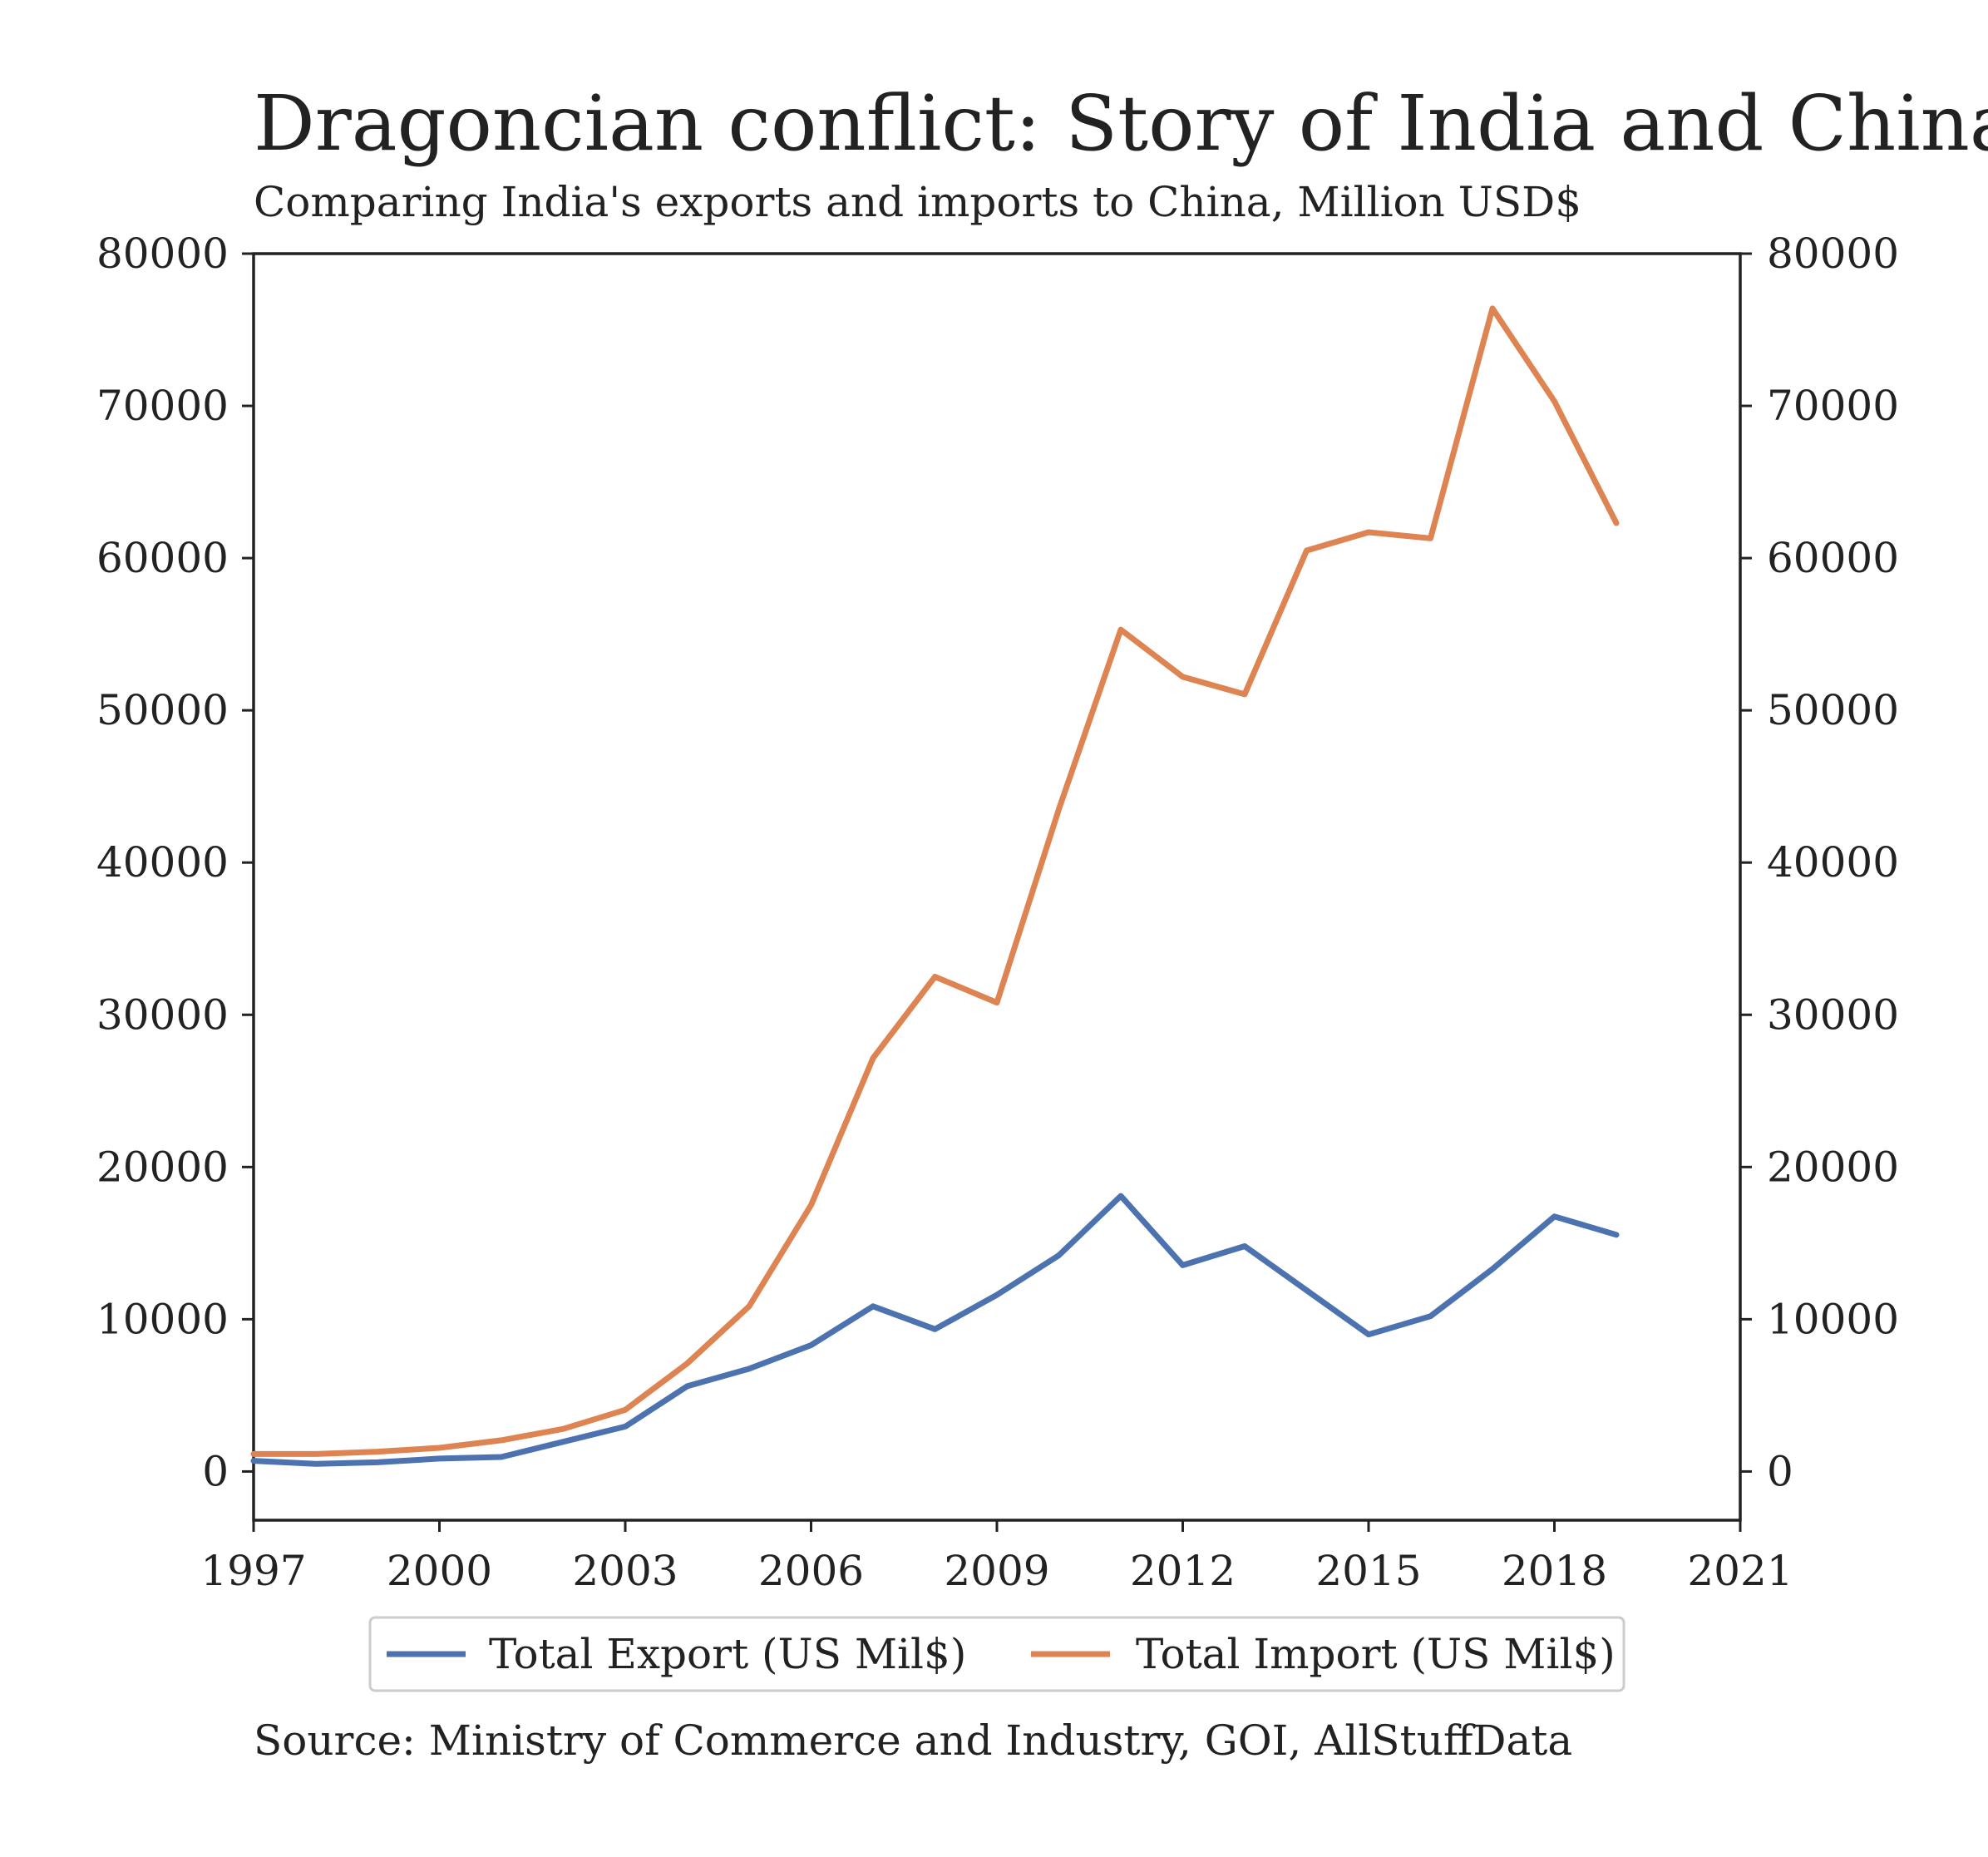 Image resolution: width=1988 pixels, height=1857 pixels. What do you see at coordinates (935, 1330) in the screenshot?
I see `series-line-export` at bounding box center [935, 1330].